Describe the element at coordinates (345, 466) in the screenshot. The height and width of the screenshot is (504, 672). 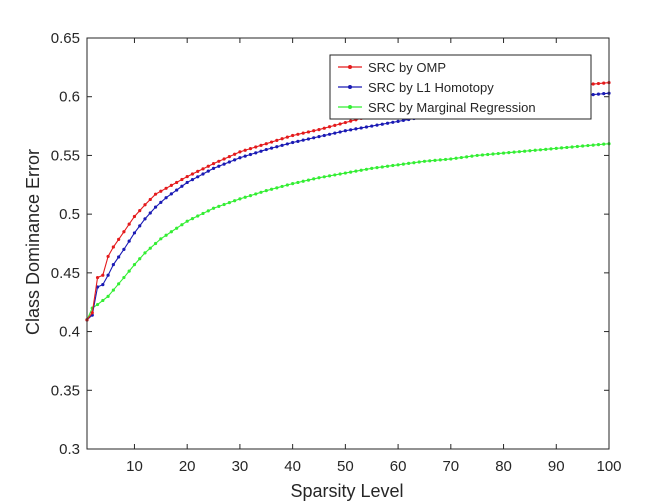
I see `x-tick-label: 50` at that location.